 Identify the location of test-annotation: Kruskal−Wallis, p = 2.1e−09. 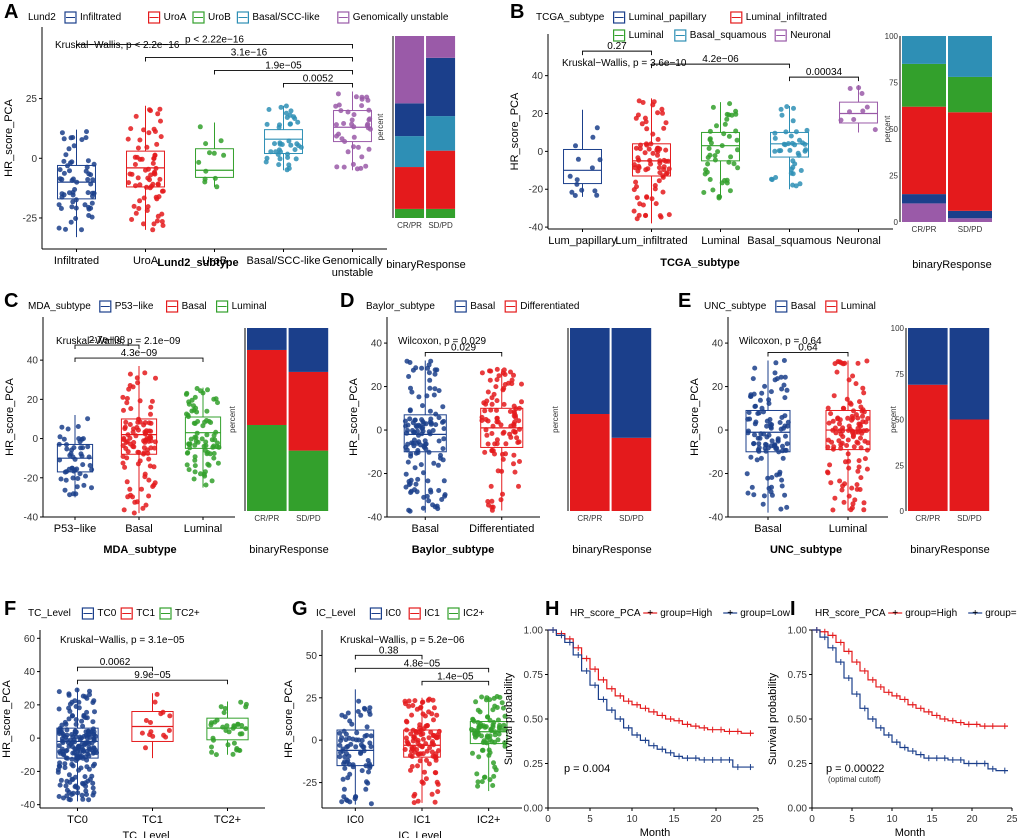
(118, 341).